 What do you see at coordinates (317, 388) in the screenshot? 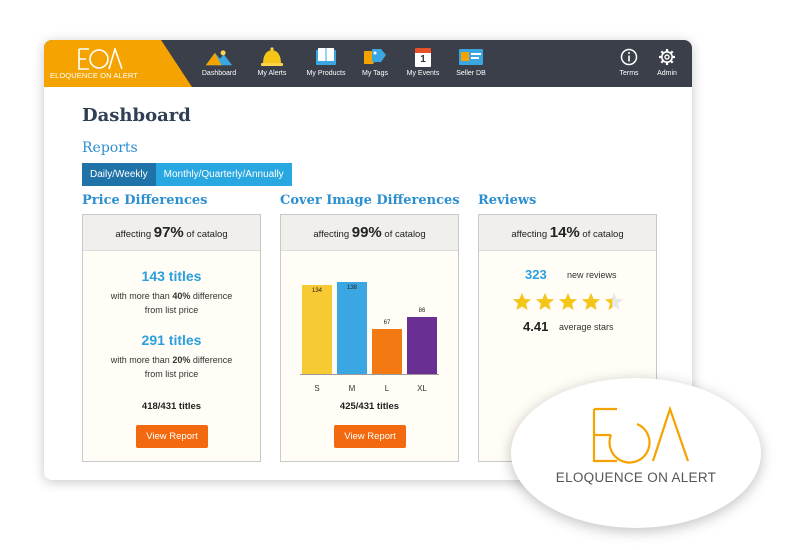
I see `x-tick-label: S` at bounding box center [317, 388].